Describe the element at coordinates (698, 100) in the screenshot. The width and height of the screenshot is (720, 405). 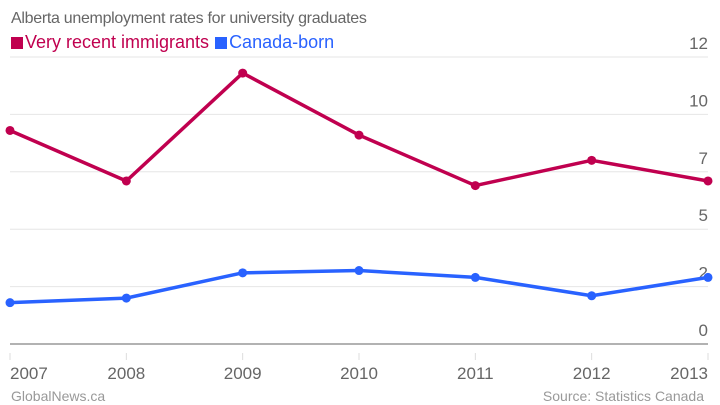
I see `y-tick-label: 10` at that location.